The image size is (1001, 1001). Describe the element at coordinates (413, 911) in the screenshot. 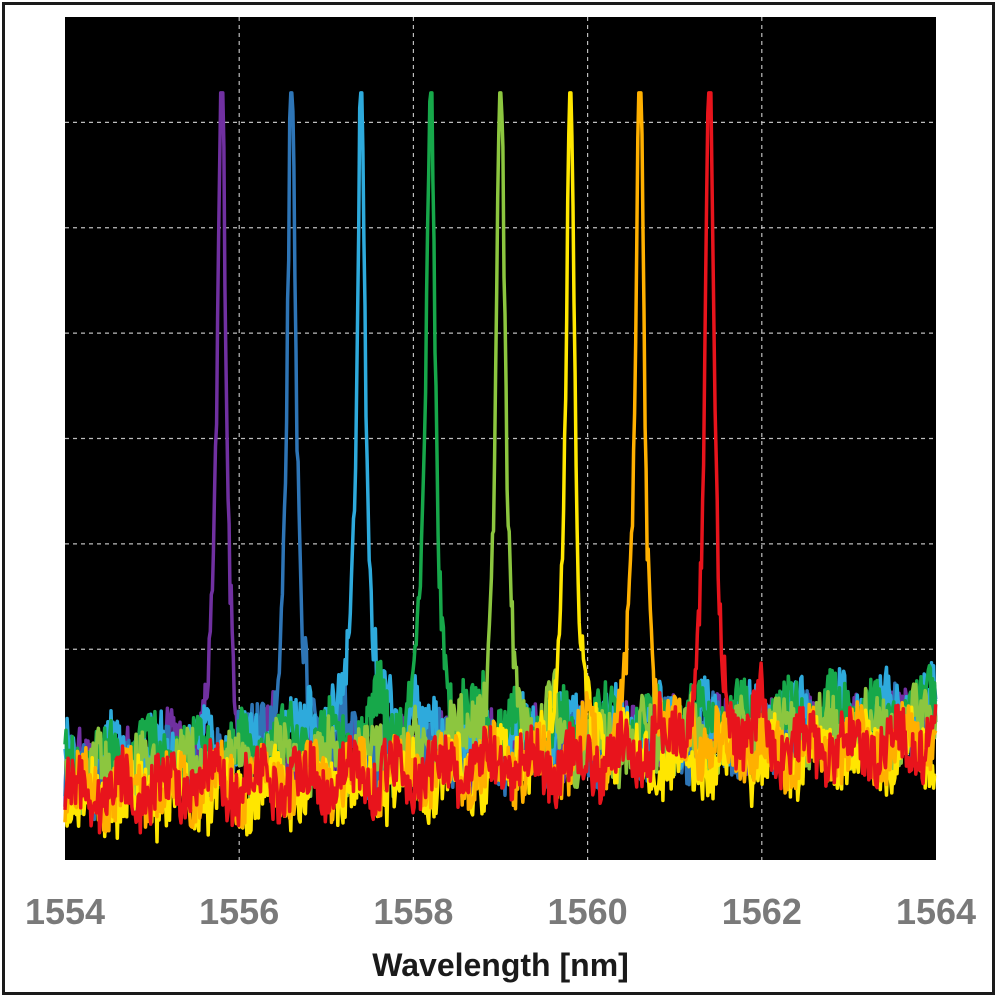

I see `x-tick-label: 1558` at that location.